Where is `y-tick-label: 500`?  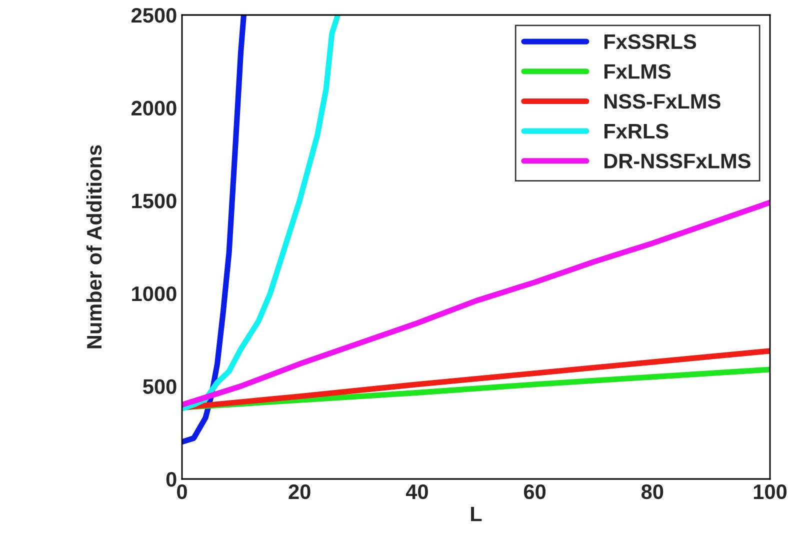 y-tick-label: 500 is located at coordinates (159, 386).